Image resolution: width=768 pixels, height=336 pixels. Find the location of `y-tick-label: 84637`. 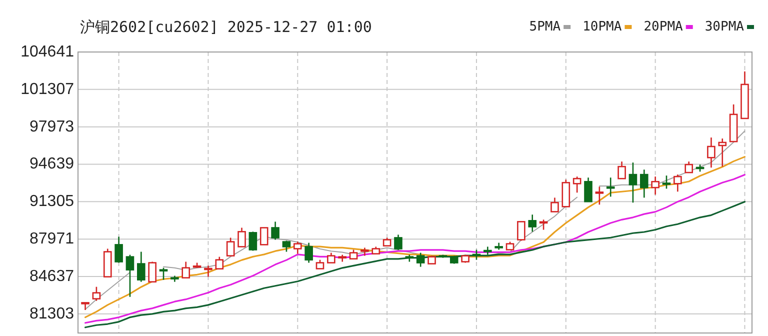

y-tick-label: 84637 is located at coordinates (52, 276).